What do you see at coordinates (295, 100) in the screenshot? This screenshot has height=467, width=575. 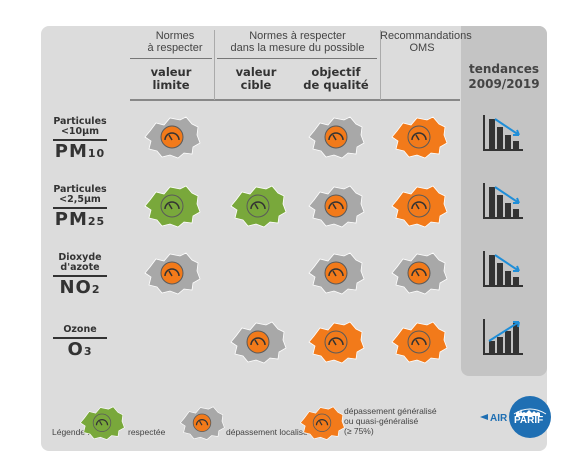 I see `subheader-rule` at bounding box center [295, 100].